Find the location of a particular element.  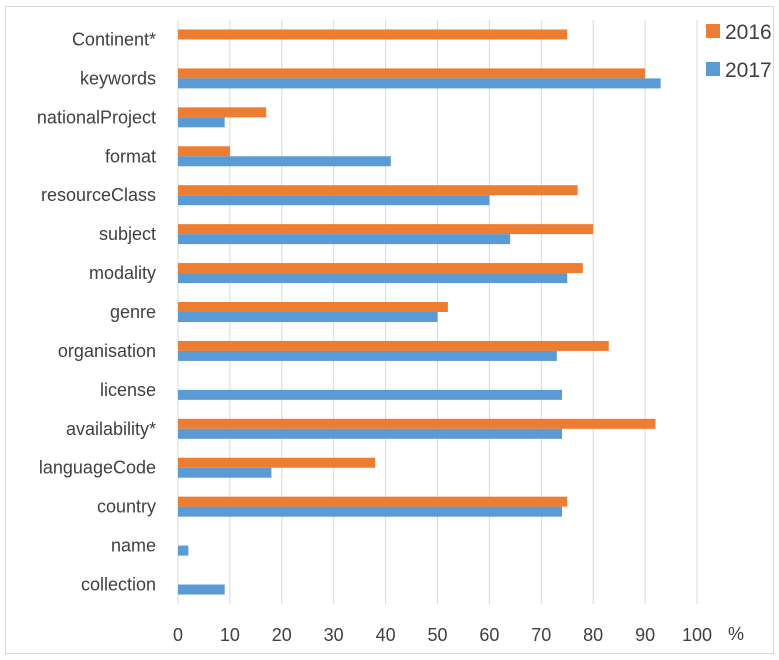

x-tick-label: 80 is located at coordinates (593, 635).